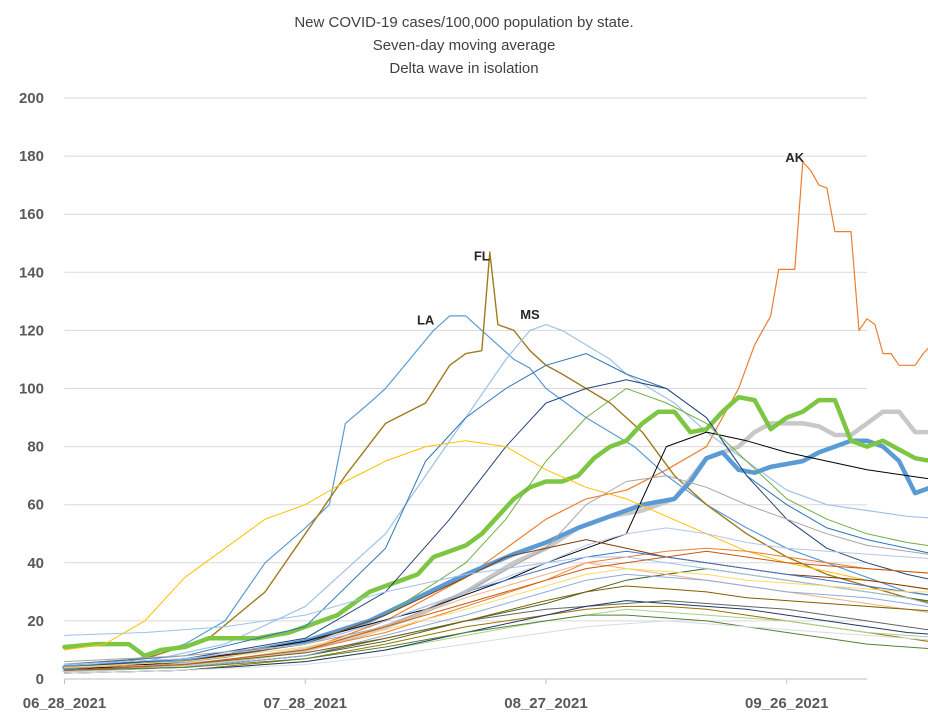 This screenshot has height=723, width=928. I want to click on y-tick-label: 40, so click(35, 563).